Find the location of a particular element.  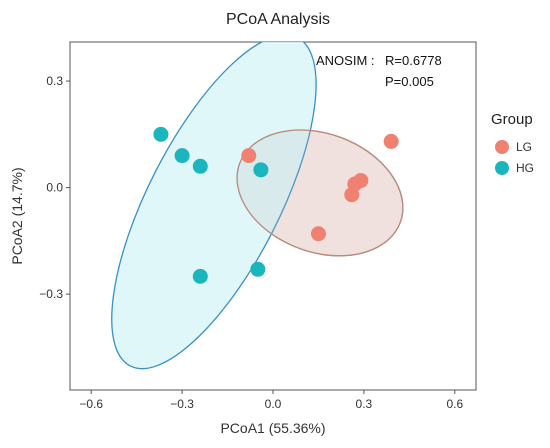

x-axis-title: PCoA1 (55.36%) is located at coordinates (272, 428).